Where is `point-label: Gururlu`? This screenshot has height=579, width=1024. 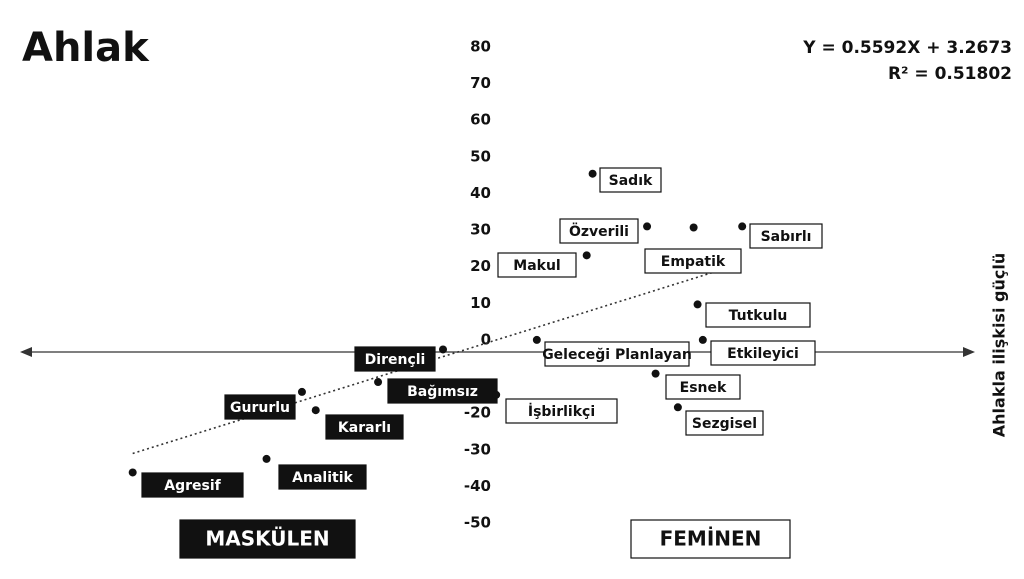
point-label: Gururlu is located at coordinates (260, 408).